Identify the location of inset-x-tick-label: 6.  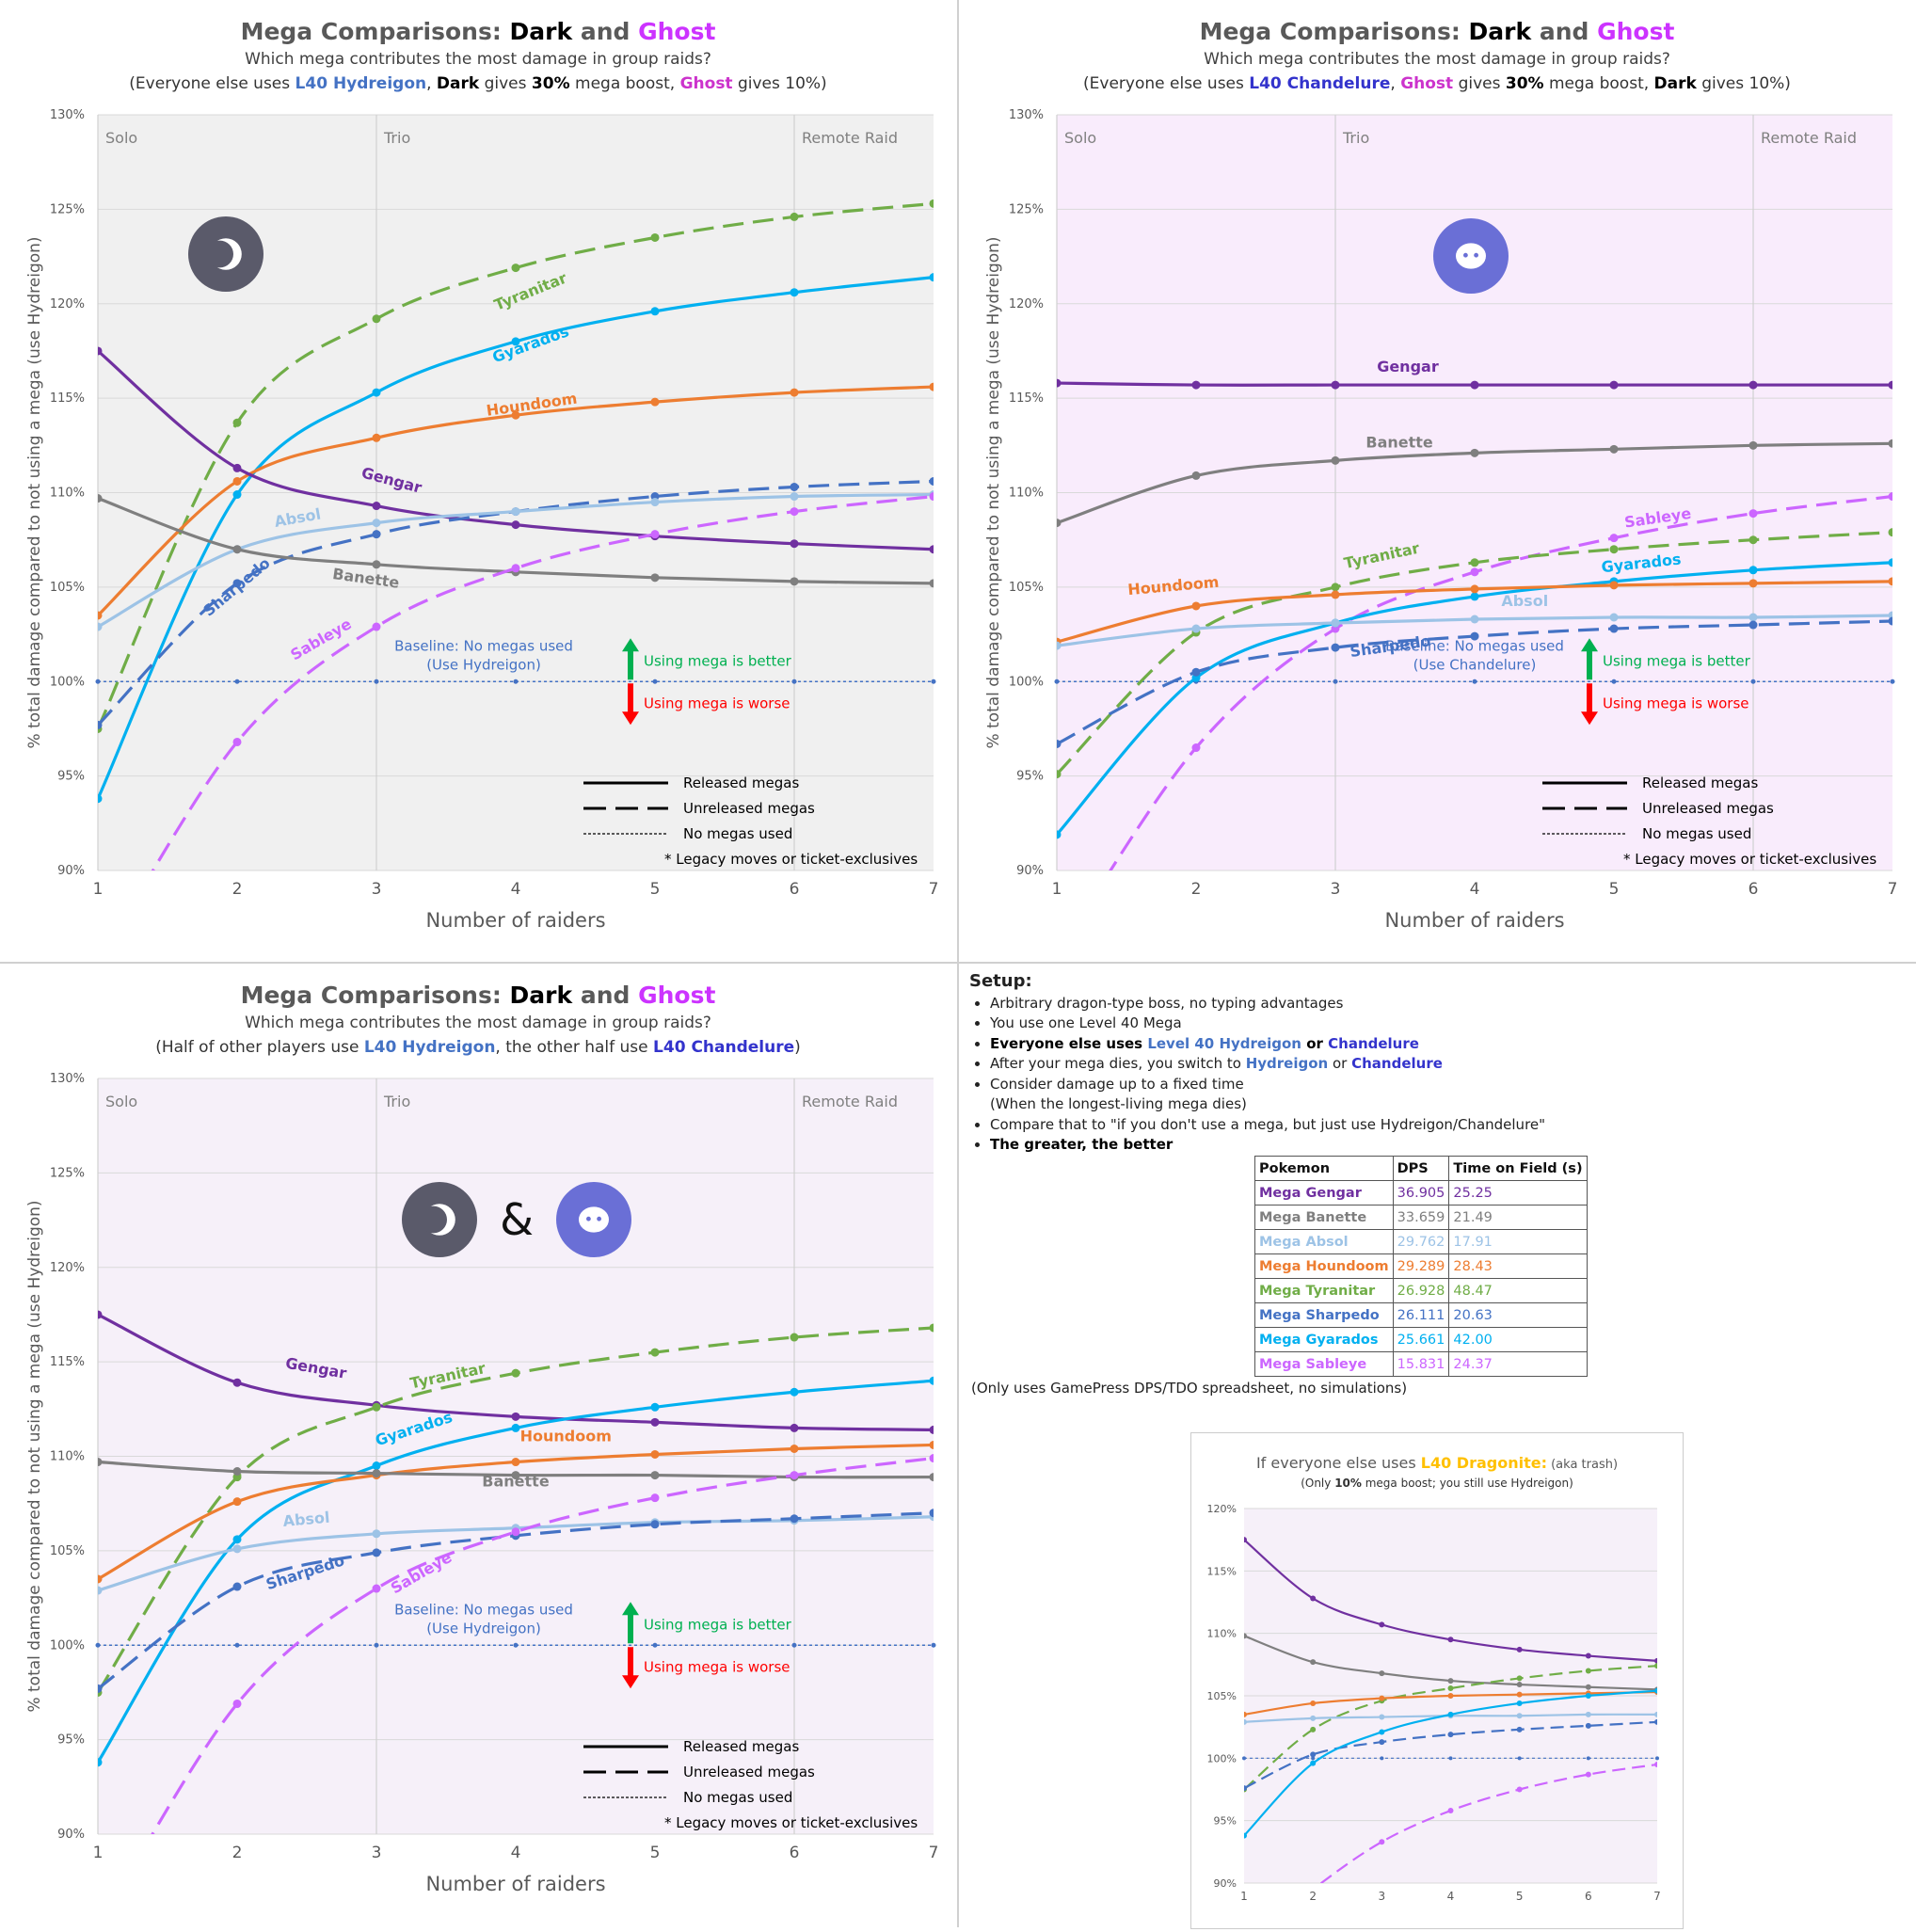
(1588, 1896).